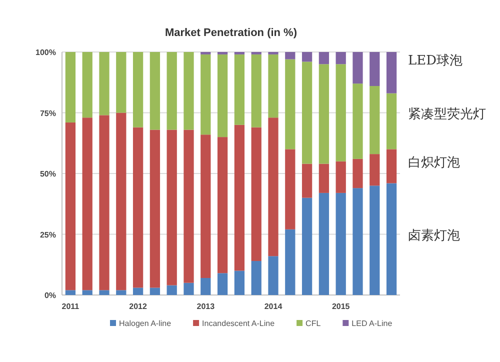 The width and height of the screenshot is (500, 362). What do you see at coordinates (434, 162) in the screenshot?
I see `text: 白炽灯泡` at bounding box center [434, 162].